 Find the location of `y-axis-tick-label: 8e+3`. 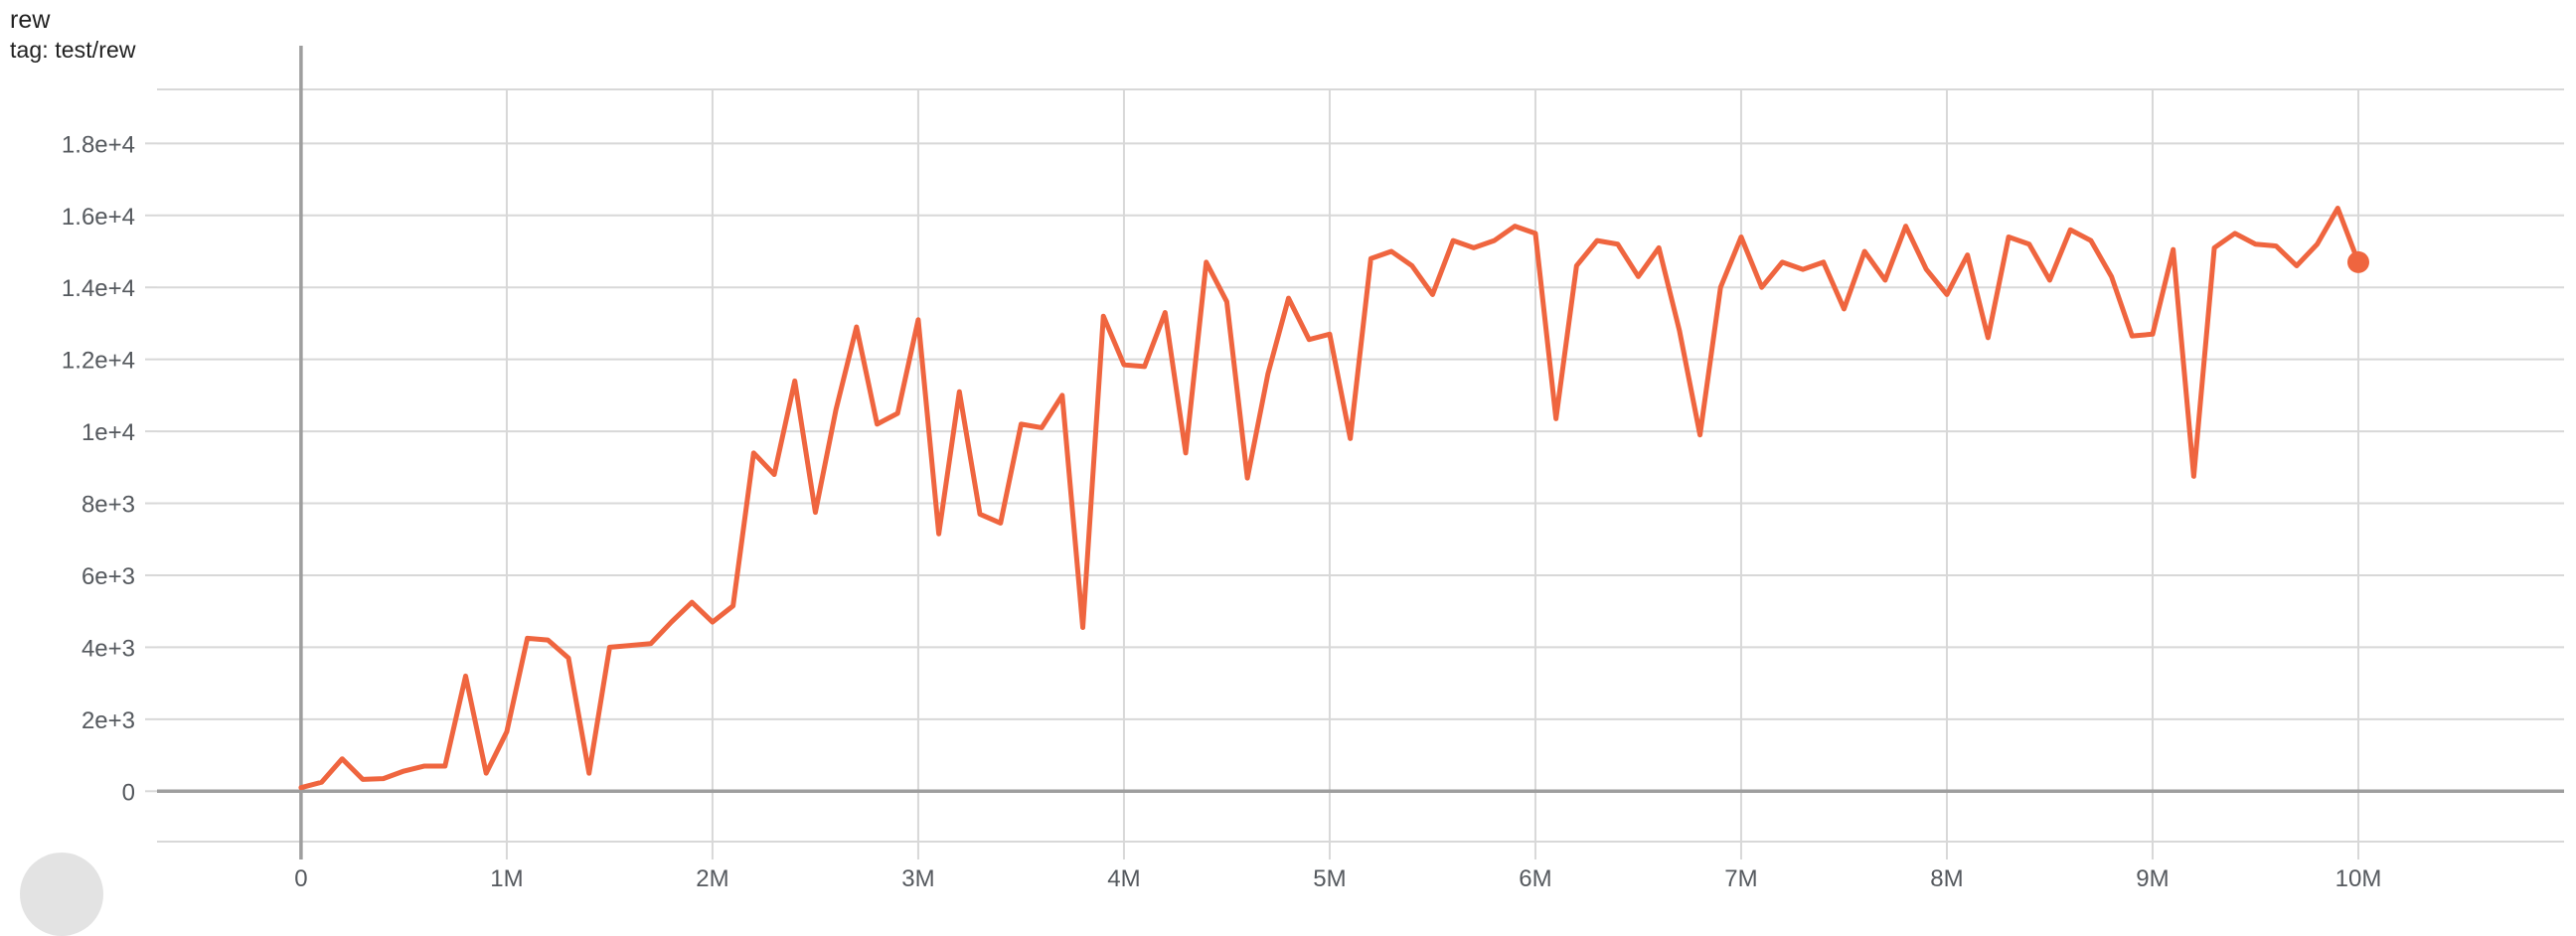

y-axis-tick-label: 8e+3 is located at coordinates (108, 505).